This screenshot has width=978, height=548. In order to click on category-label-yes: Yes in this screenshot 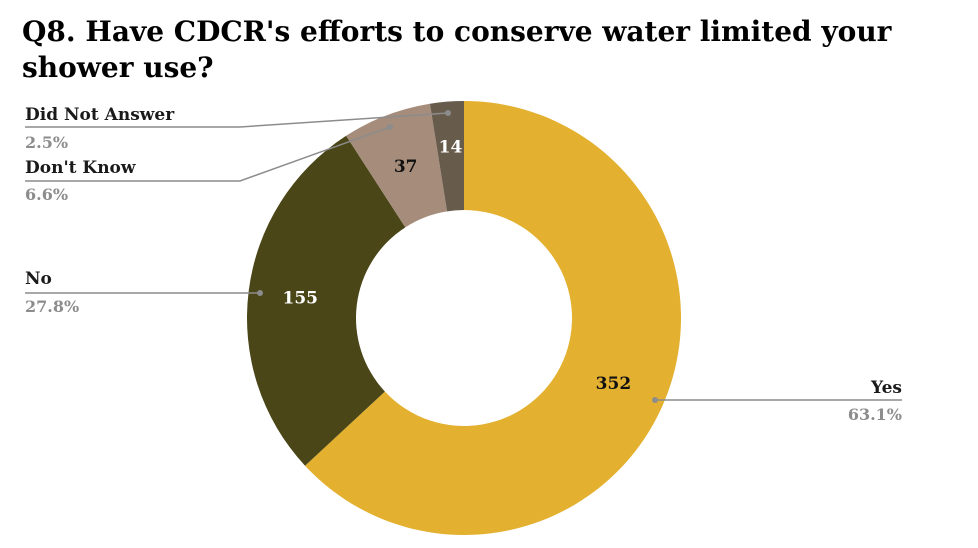, I will do `click(886, 388)`.